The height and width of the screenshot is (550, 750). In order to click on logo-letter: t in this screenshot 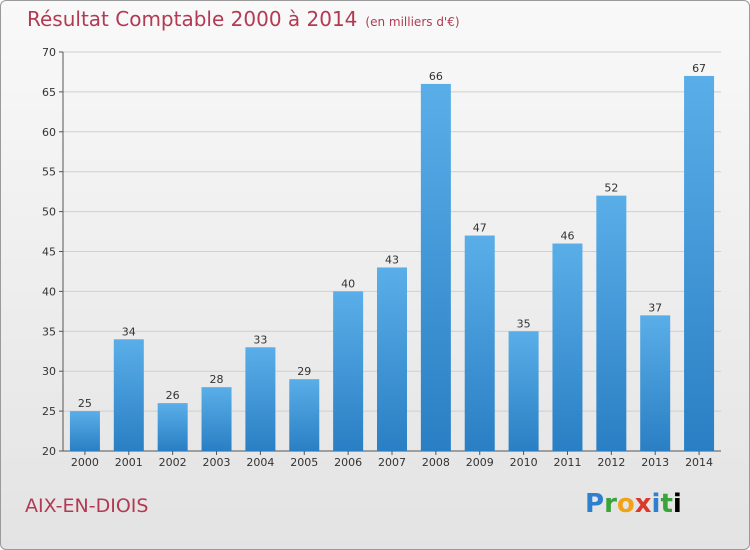, I will do `click(666, 504)`.